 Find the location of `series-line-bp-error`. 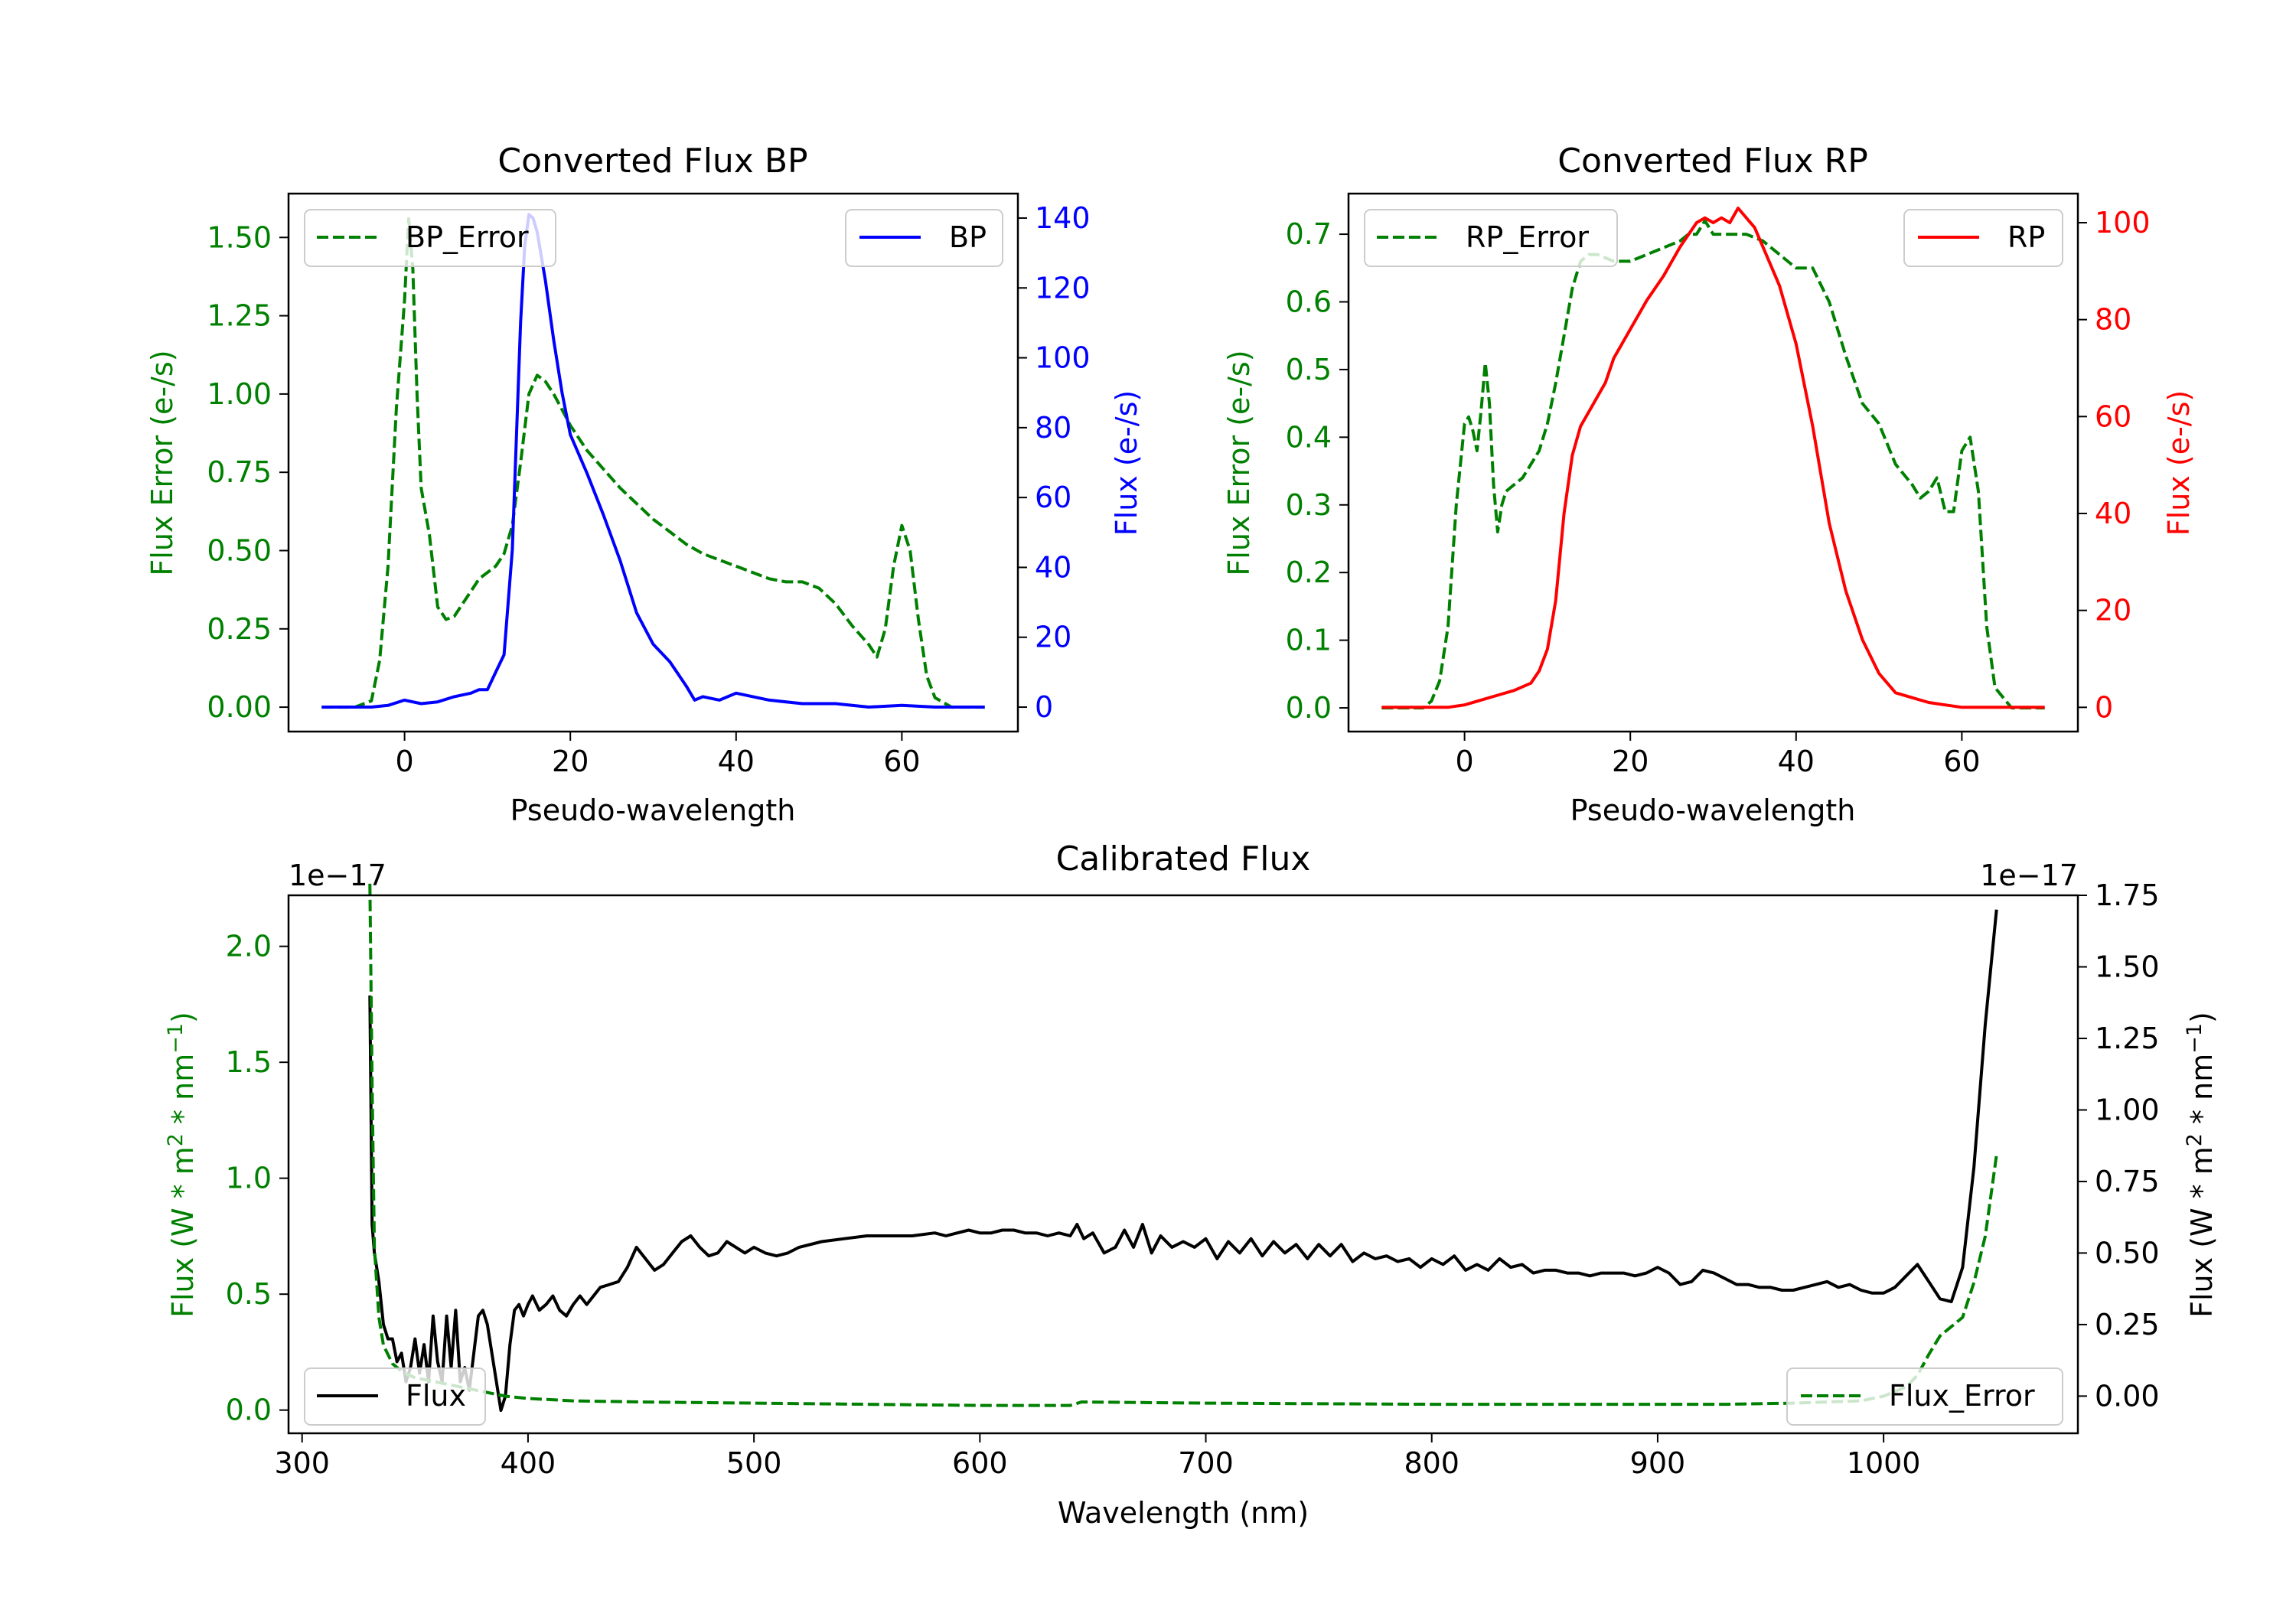

series-line-bp-error is located at coordinates (653, 463).